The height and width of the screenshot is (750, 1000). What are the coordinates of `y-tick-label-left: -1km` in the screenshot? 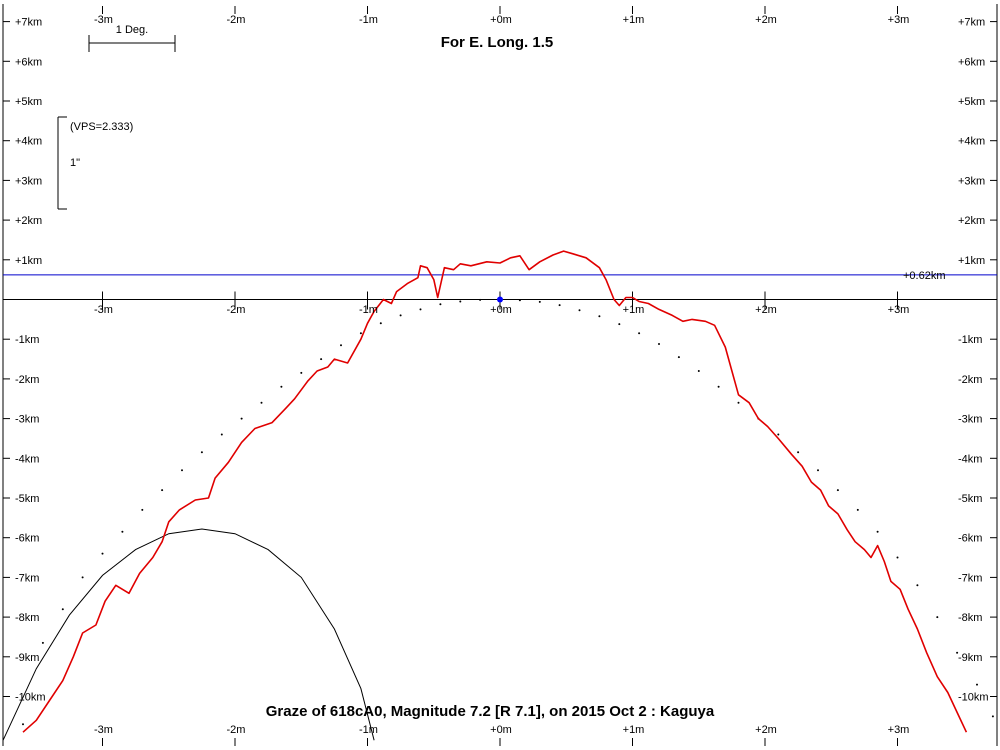 It's located at (27, 340).